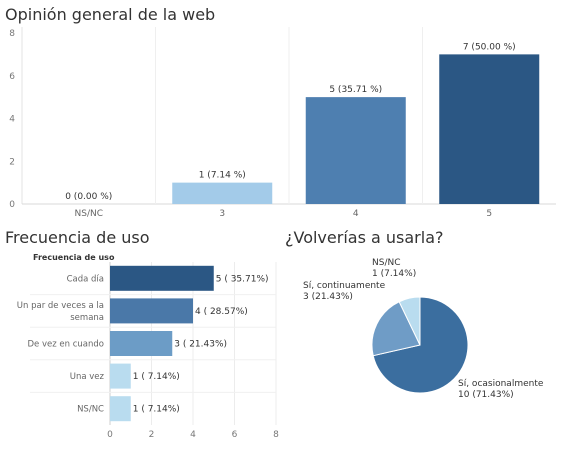 This screenshot has width=571, height=450. I want to click on pie-slice-label: 10 (71.43%), so click(486, 395).